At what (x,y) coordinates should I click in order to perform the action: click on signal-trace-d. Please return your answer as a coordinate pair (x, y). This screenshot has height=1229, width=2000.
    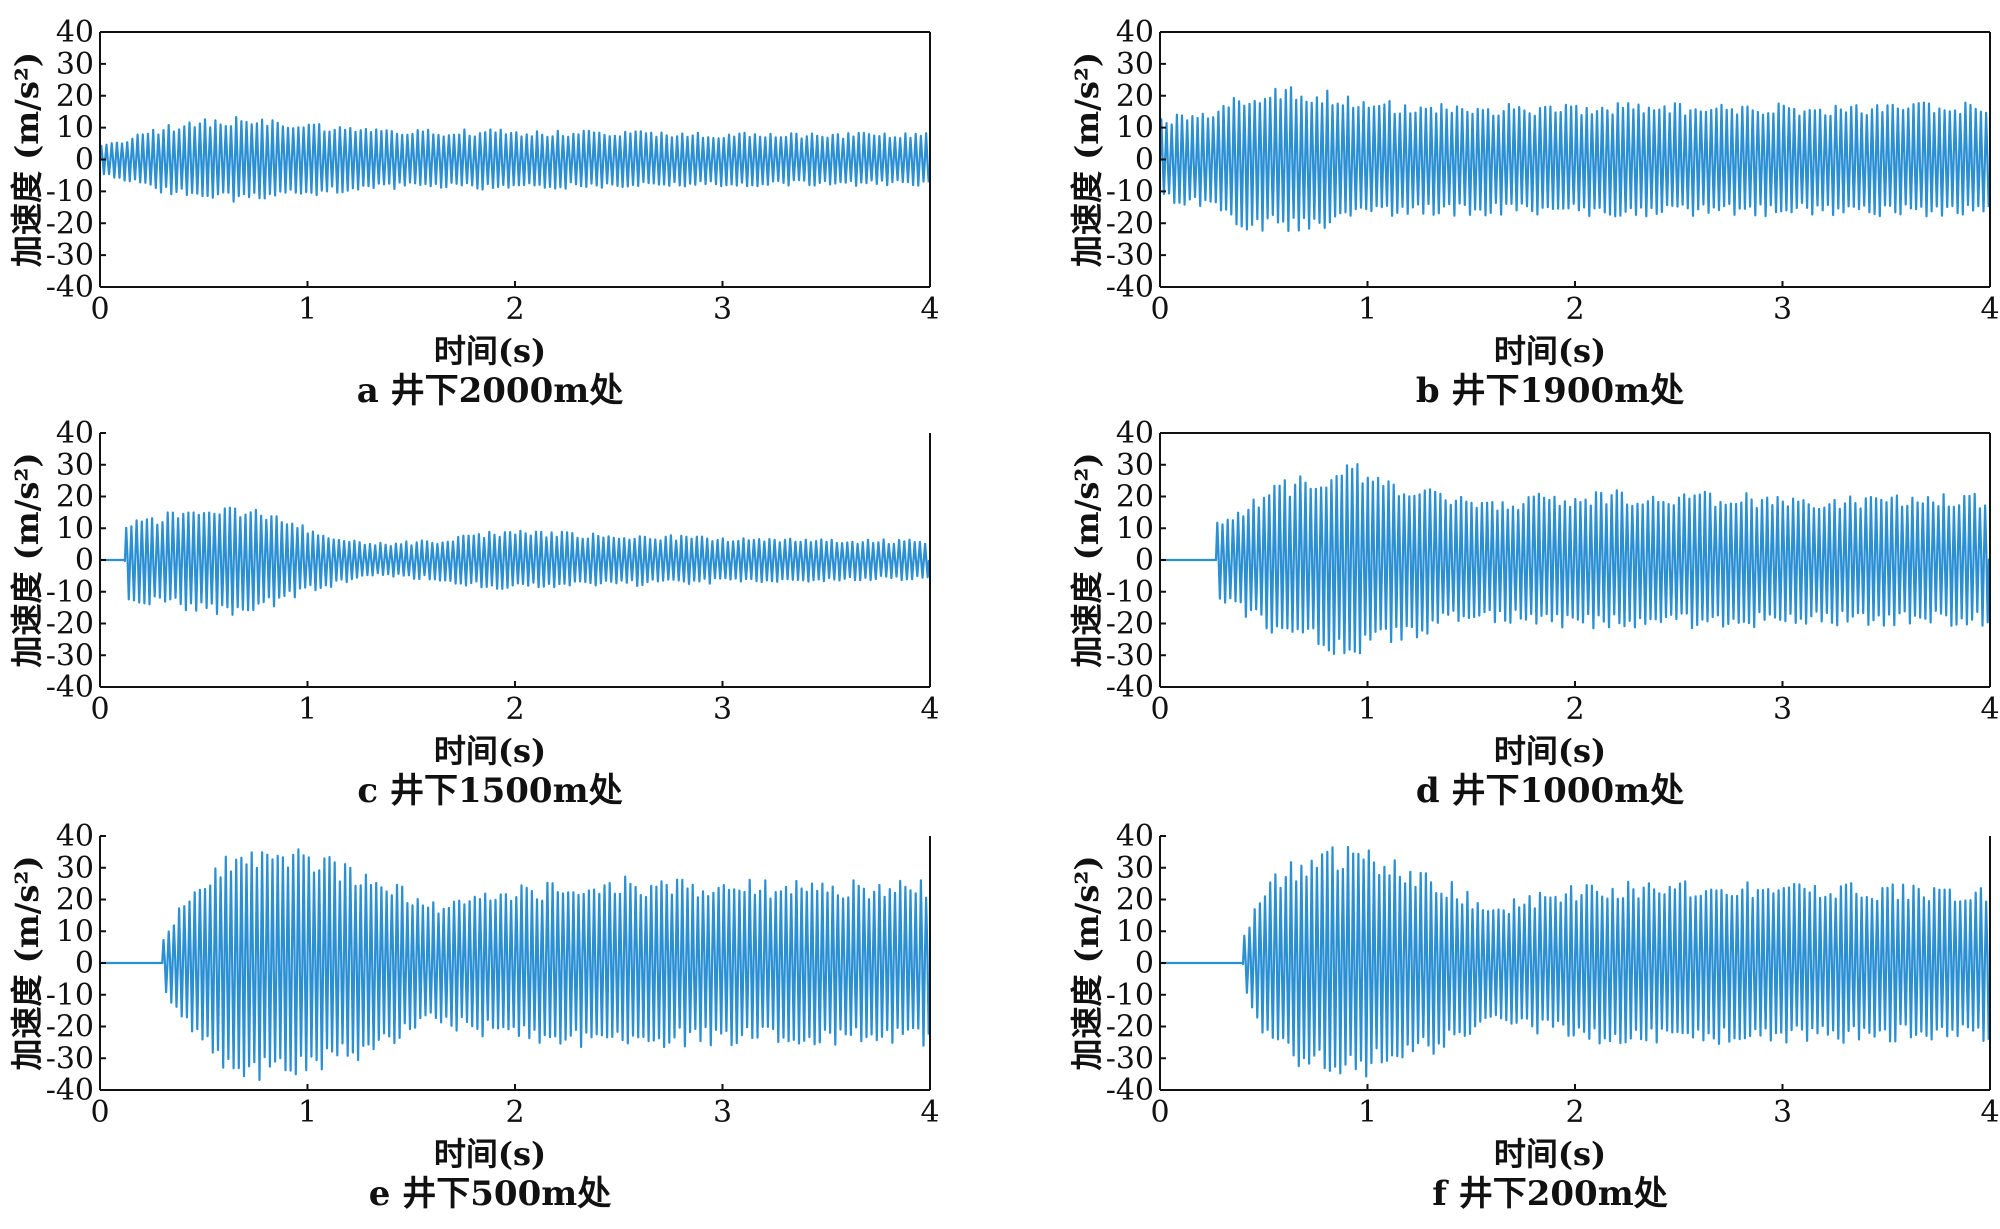
    Looking at the image, I should click on (1575, 559).